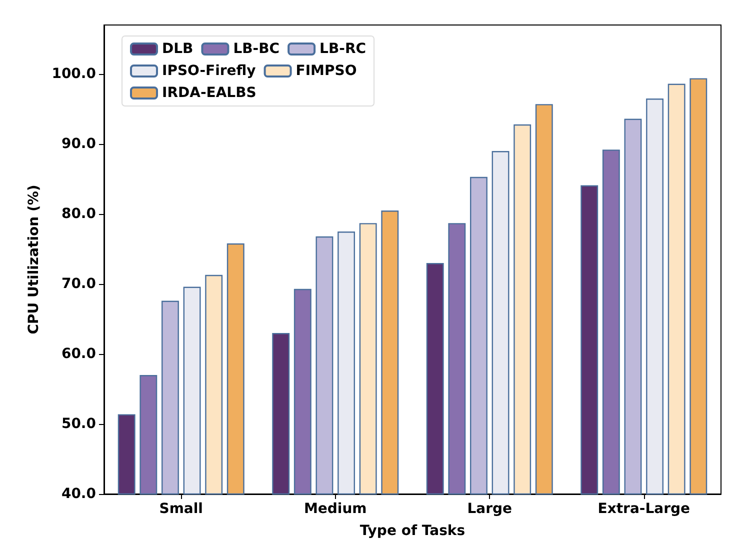  Describe the element at coordinates (181, 509) in the screenshot. I see `x-tick-label: Small` at that location.